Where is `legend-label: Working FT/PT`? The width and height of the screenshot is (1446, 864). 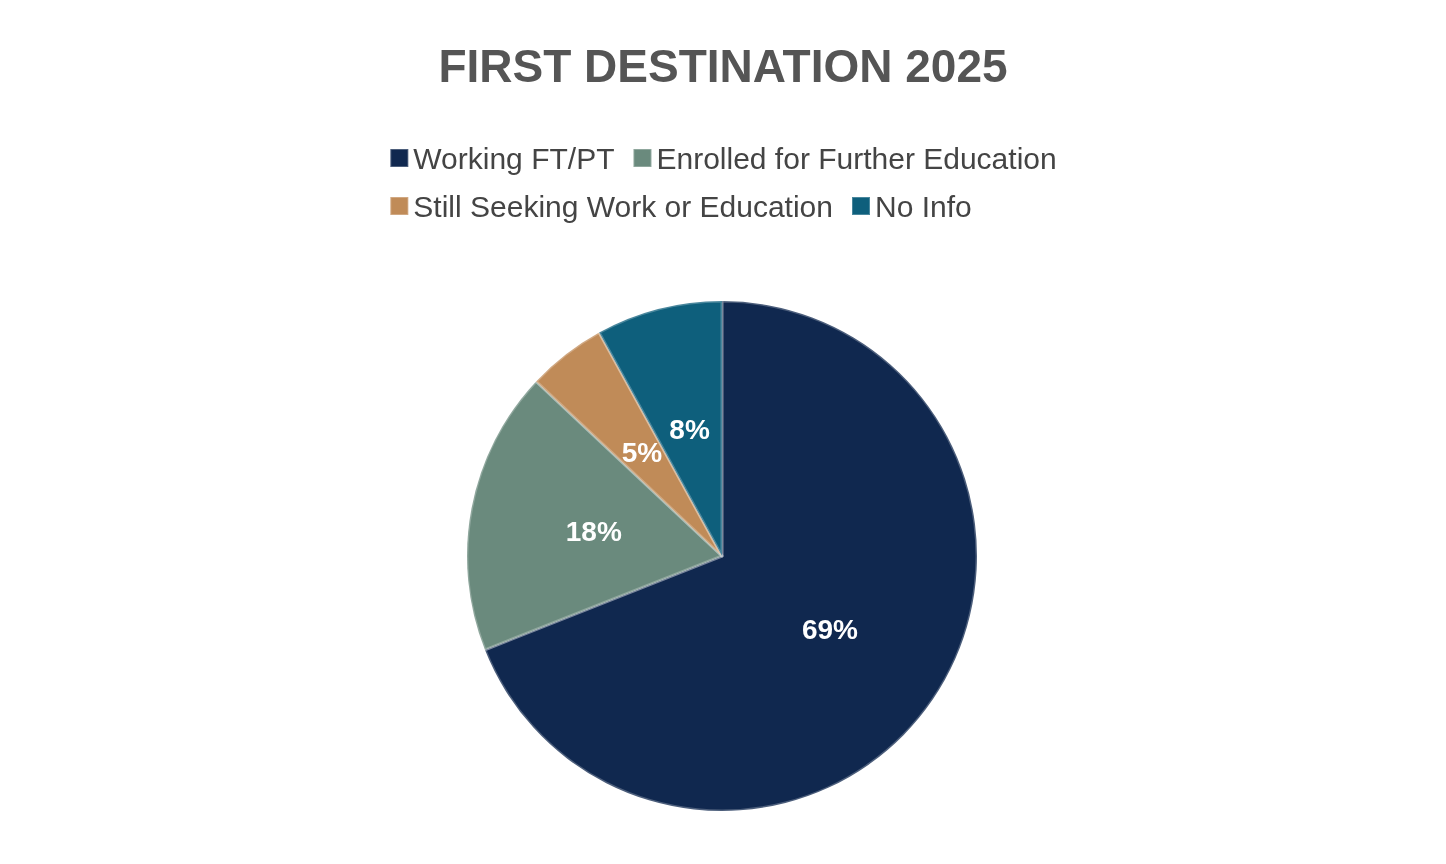 legend-label: Working FT/PT is located at coordinates (514, 158).